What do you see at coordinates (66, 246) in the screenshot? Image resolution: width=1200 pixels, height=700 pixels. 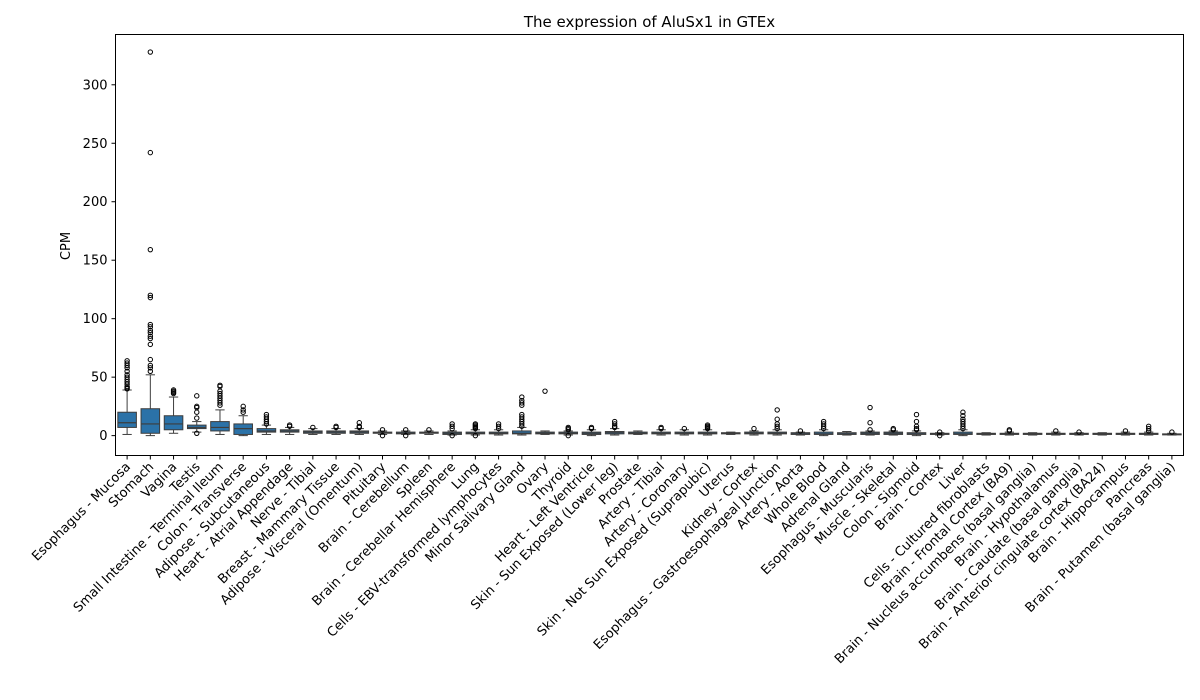 I see `y-axis-label: CPM` at bounding box center [66, 246].